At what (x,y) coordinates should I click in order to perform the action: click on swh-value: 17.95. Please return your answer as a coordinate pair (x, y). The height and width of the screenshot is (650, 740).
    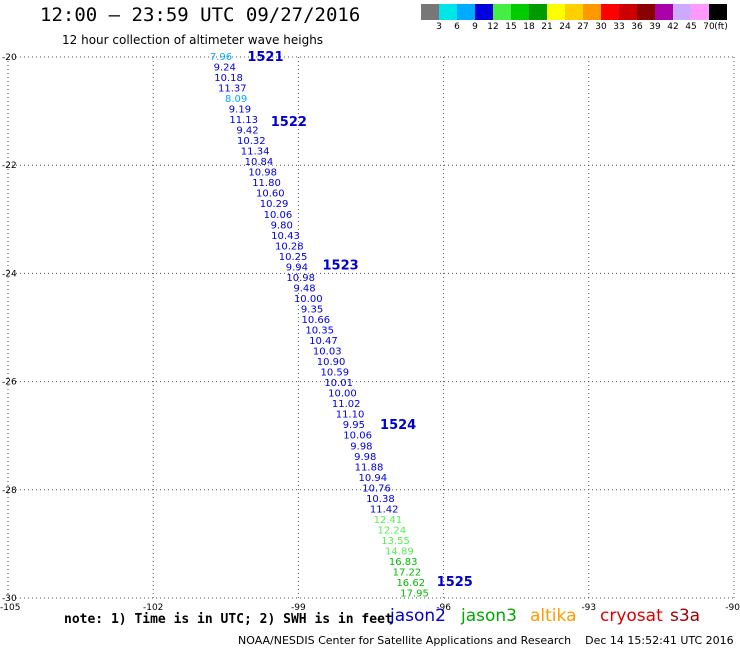
    Looking at the image, I should click on (414, 594).